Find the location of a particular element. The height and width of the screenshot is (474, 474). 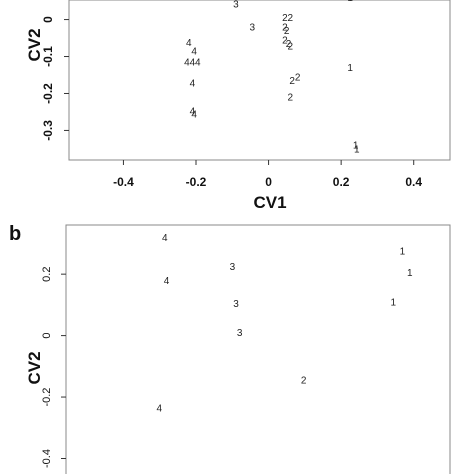

y-tick-label: -0.4 is located at coordinates (47, 458).